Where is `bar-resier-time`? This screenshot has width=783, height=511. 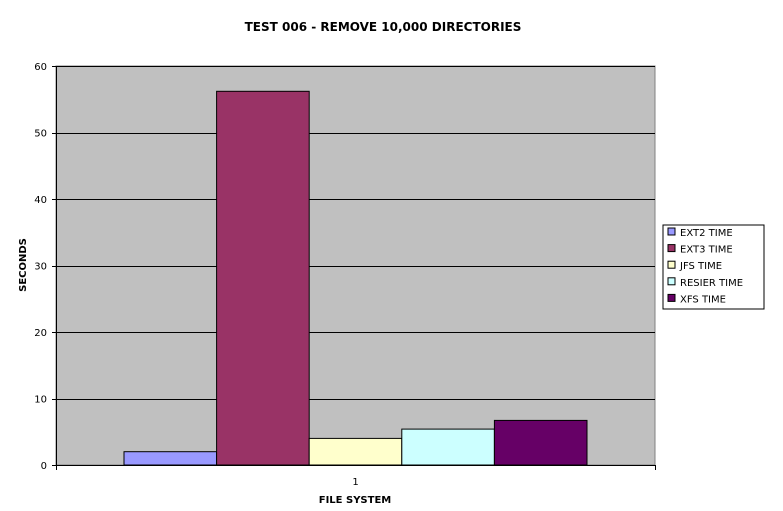
bar-resier-time is located at coordinates (448, 447).